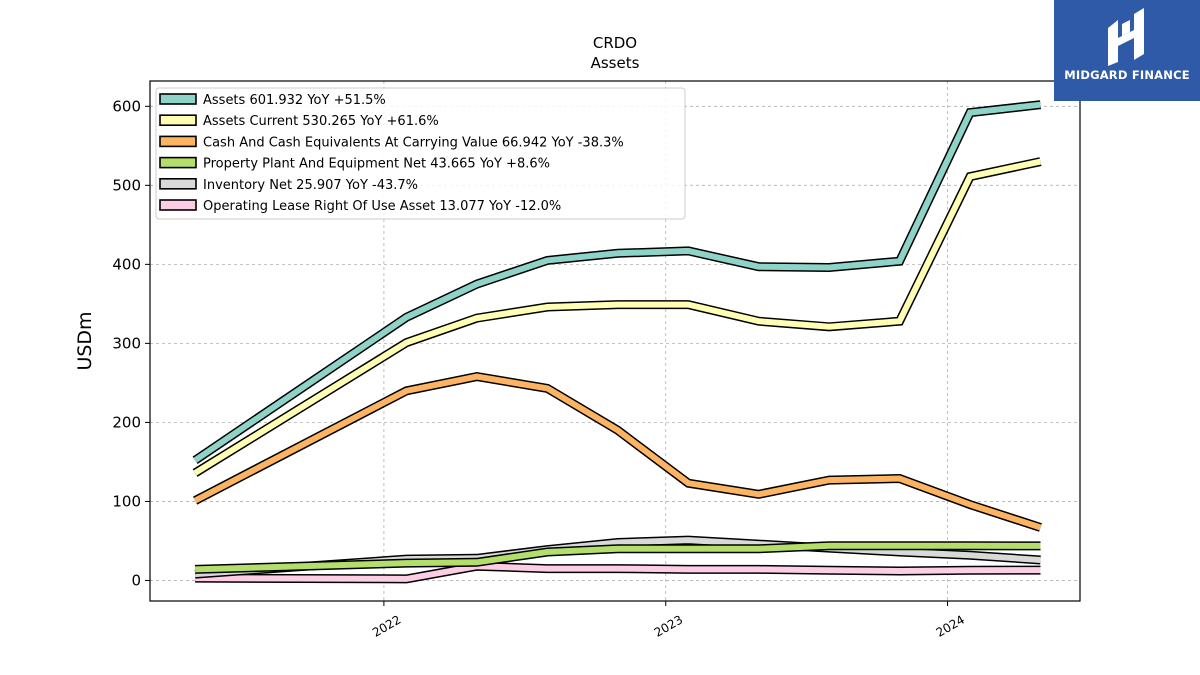 Image resolution: width=1200 pixels, height=675 pixels. What do you see at coordinates (126, 185) in the screenshot?
I see `y-tick-label: 500` at bounding box center [126, 185].